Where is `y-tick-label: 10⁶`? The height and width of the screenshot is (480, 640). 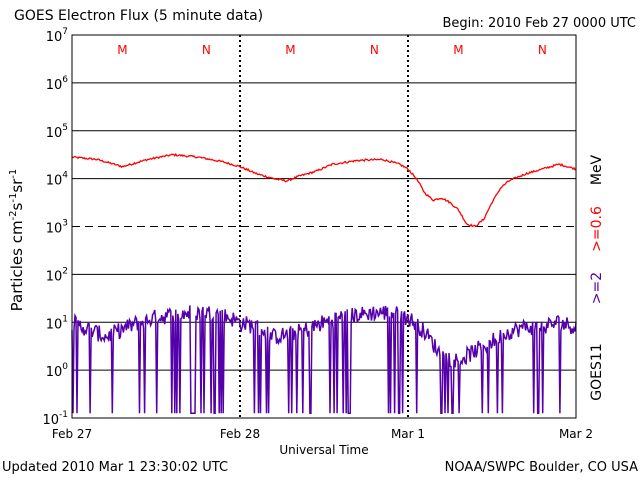
y-tick-label: 10⁶ is located at coordinates (57, 84).